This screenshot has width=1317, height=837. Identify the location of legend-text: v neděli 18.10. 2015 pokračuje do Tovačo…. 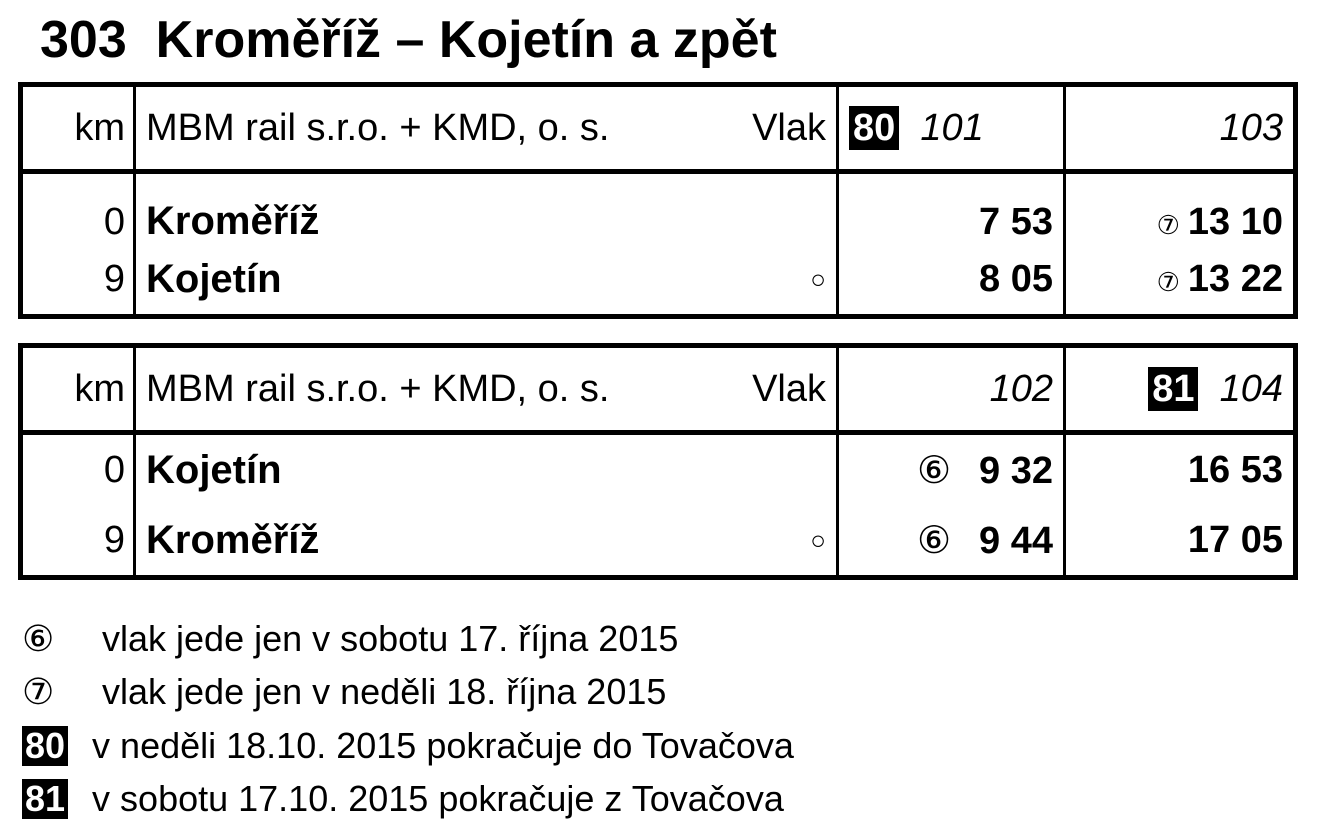
(443, 745).